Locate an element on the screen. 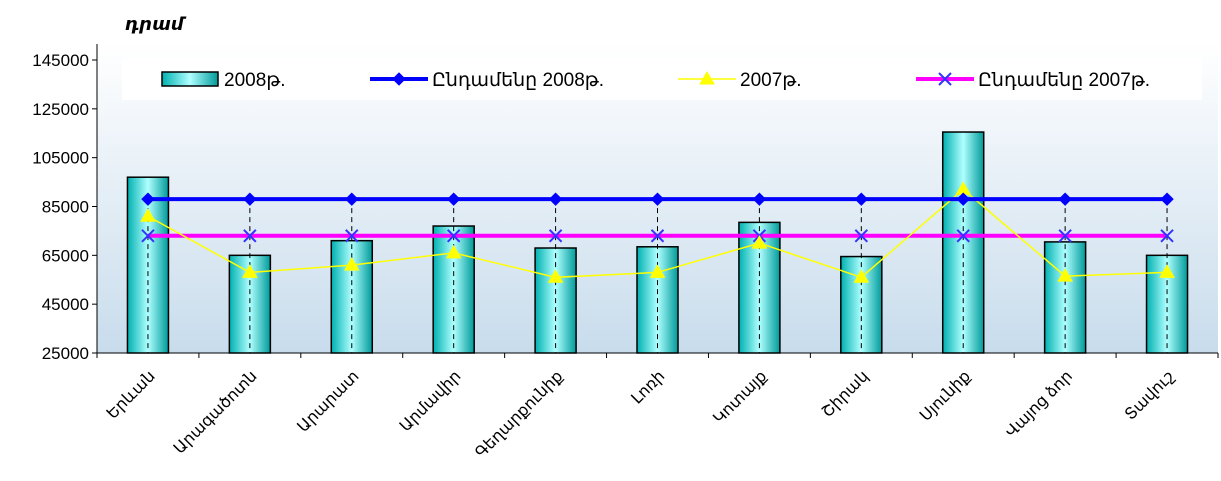  x-category-label: Արմավիր is located at coordinates (431, 402).